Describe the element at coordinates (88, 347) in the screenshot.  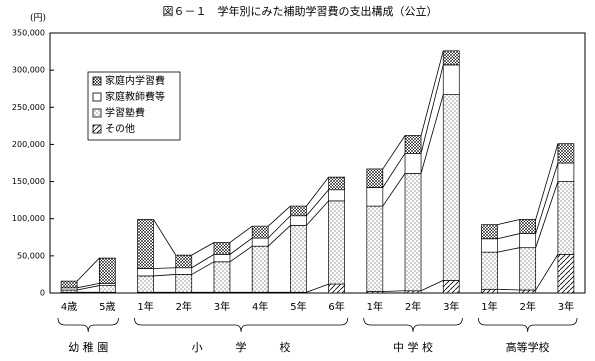
I see `group-label: 幼 稚 園` at that location.